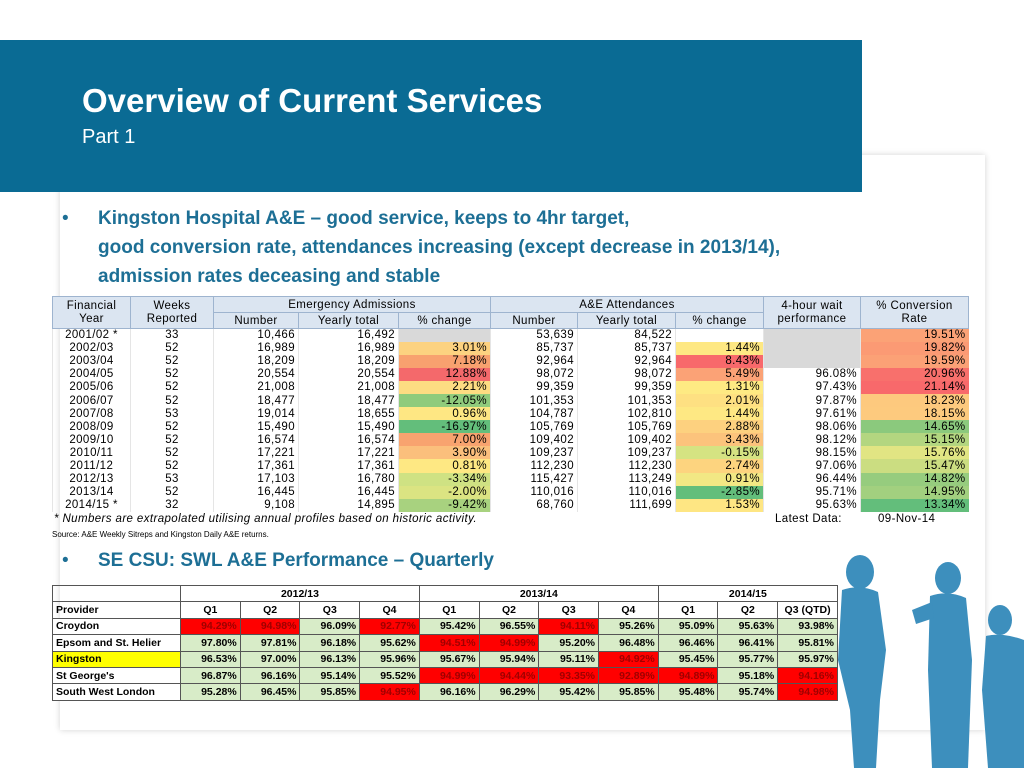  Describe the element at coordinates (91, 479) in the screenshot. I see `table-cell: 2012/13` at that location.